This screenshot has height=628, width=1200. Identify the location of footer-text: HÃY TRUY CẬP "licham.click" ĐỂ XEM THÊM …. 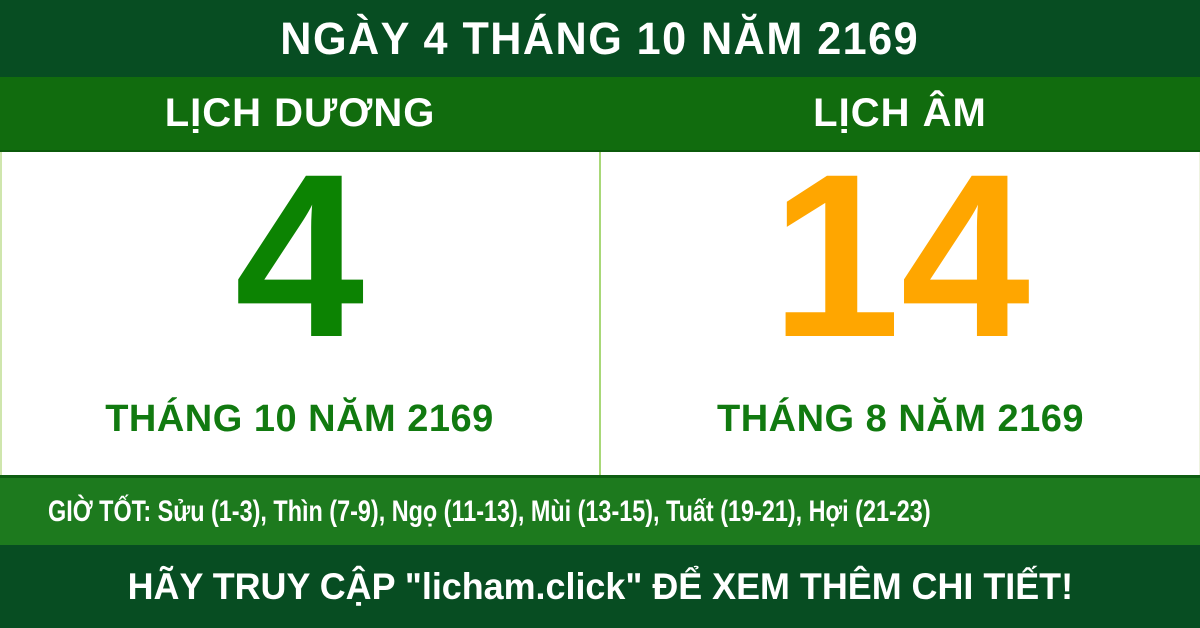
(600, 586).